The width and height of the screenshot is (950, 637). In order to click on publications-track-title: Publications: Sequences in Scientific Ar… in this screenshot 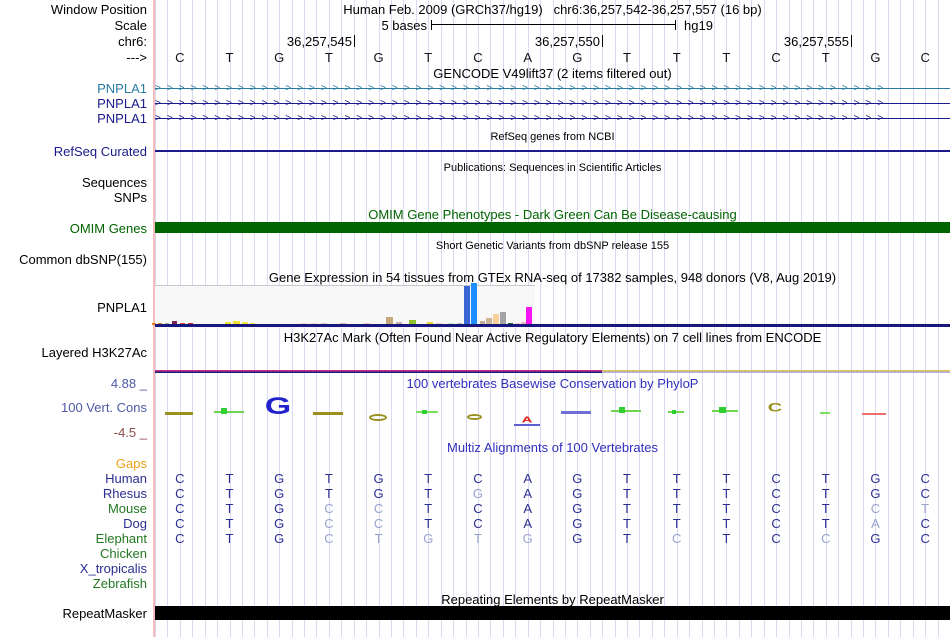, I will do `click(552, 168)`.